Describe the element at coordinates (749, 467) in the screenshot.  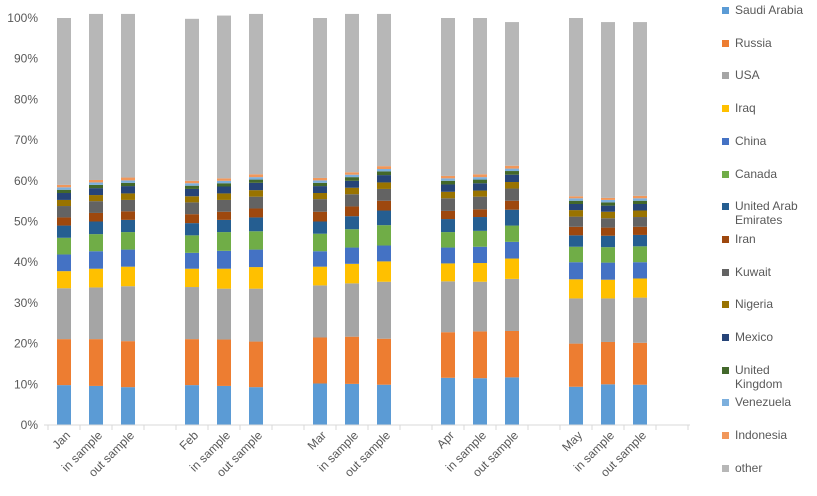
I see `legend-label: other` at that location.